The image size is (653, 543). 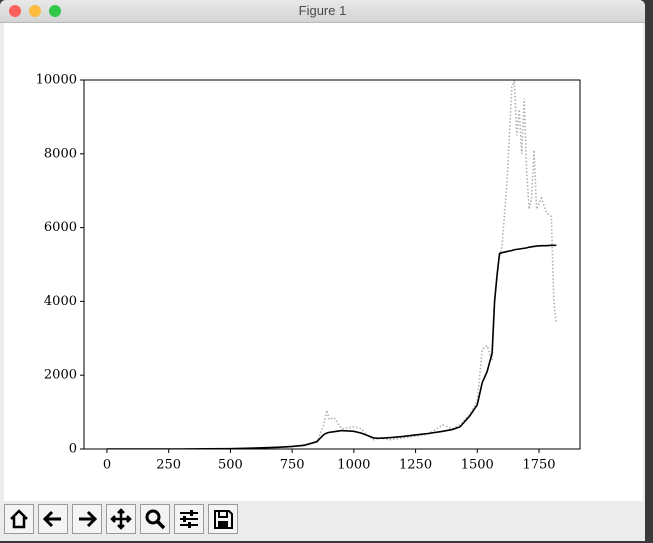 What do you see at coordinates (230, 465) in the screenshot?
I see `x-tick-label: 500` at bounding box center [230, 465].